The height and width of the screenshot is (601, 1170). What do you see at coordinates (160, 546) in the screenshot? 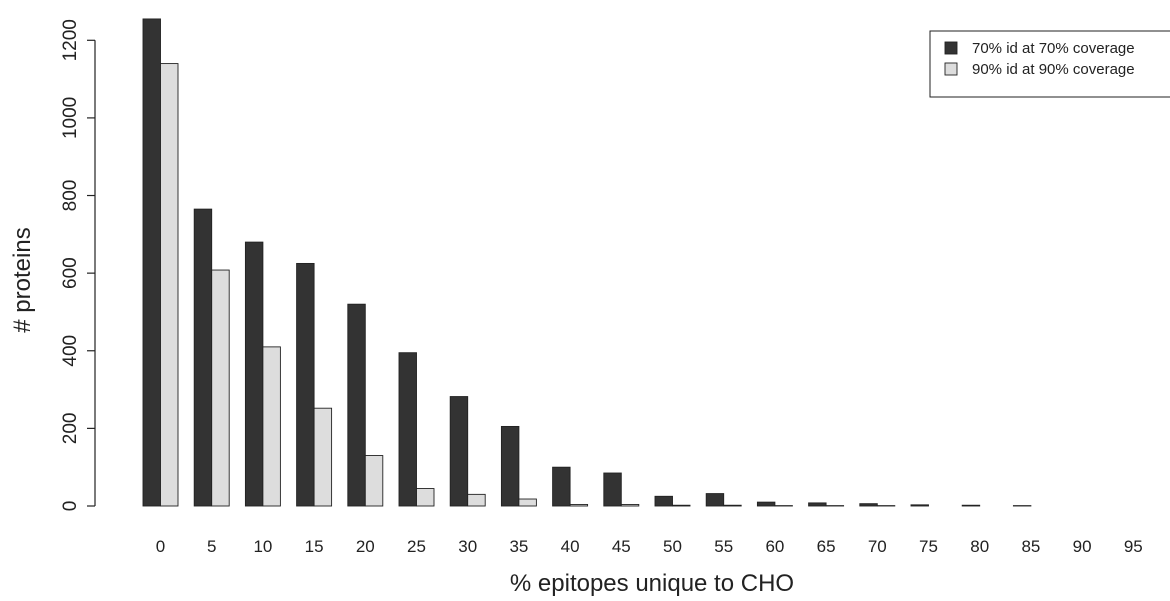
I see `x-tick-label: 0` at bounding box center [160, 546].